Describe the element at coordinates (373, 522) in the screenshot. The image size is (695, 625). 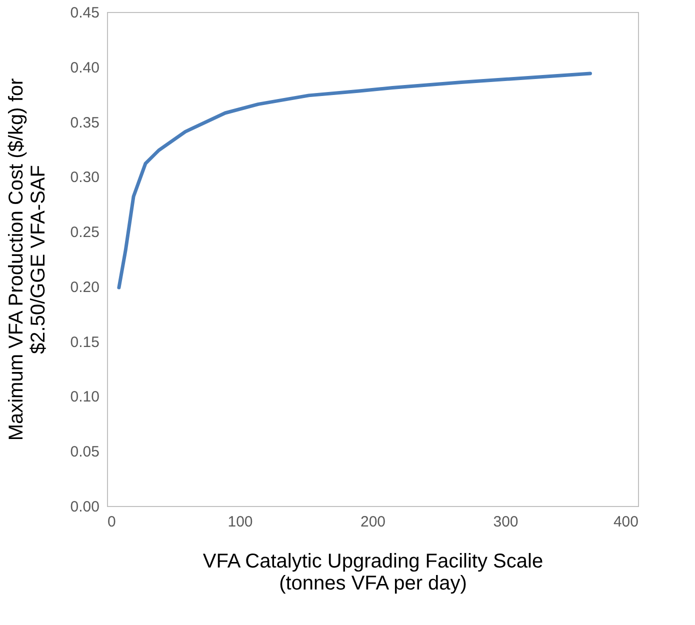
I see `x-tick-label: 200` at that location.